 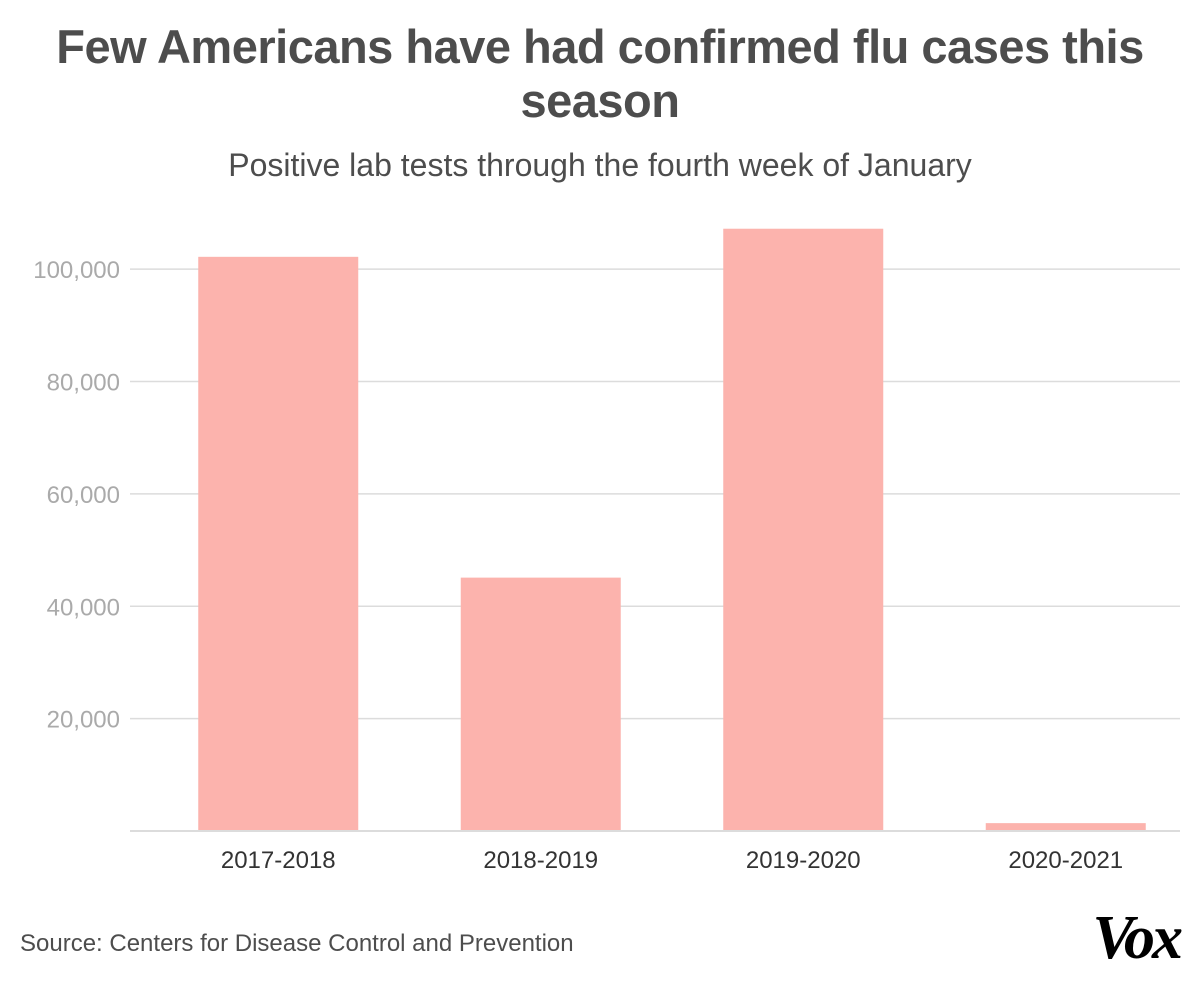 I want to click on bar-2020-2021, so click(x=1065, y=827).